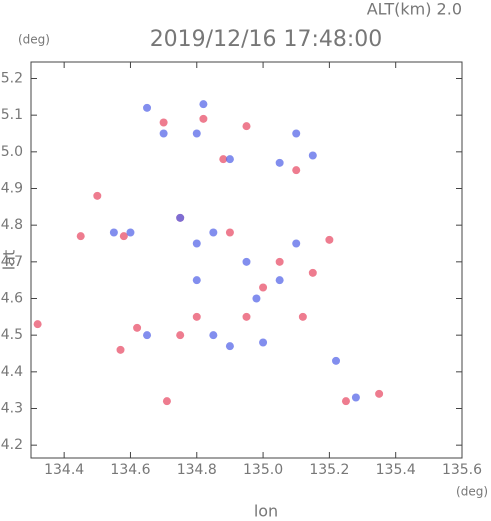  What do you see at coordinates (11, 409) in the screenshot?
I see `y-tick-label: 34.3` at bounding box center [11, 409].